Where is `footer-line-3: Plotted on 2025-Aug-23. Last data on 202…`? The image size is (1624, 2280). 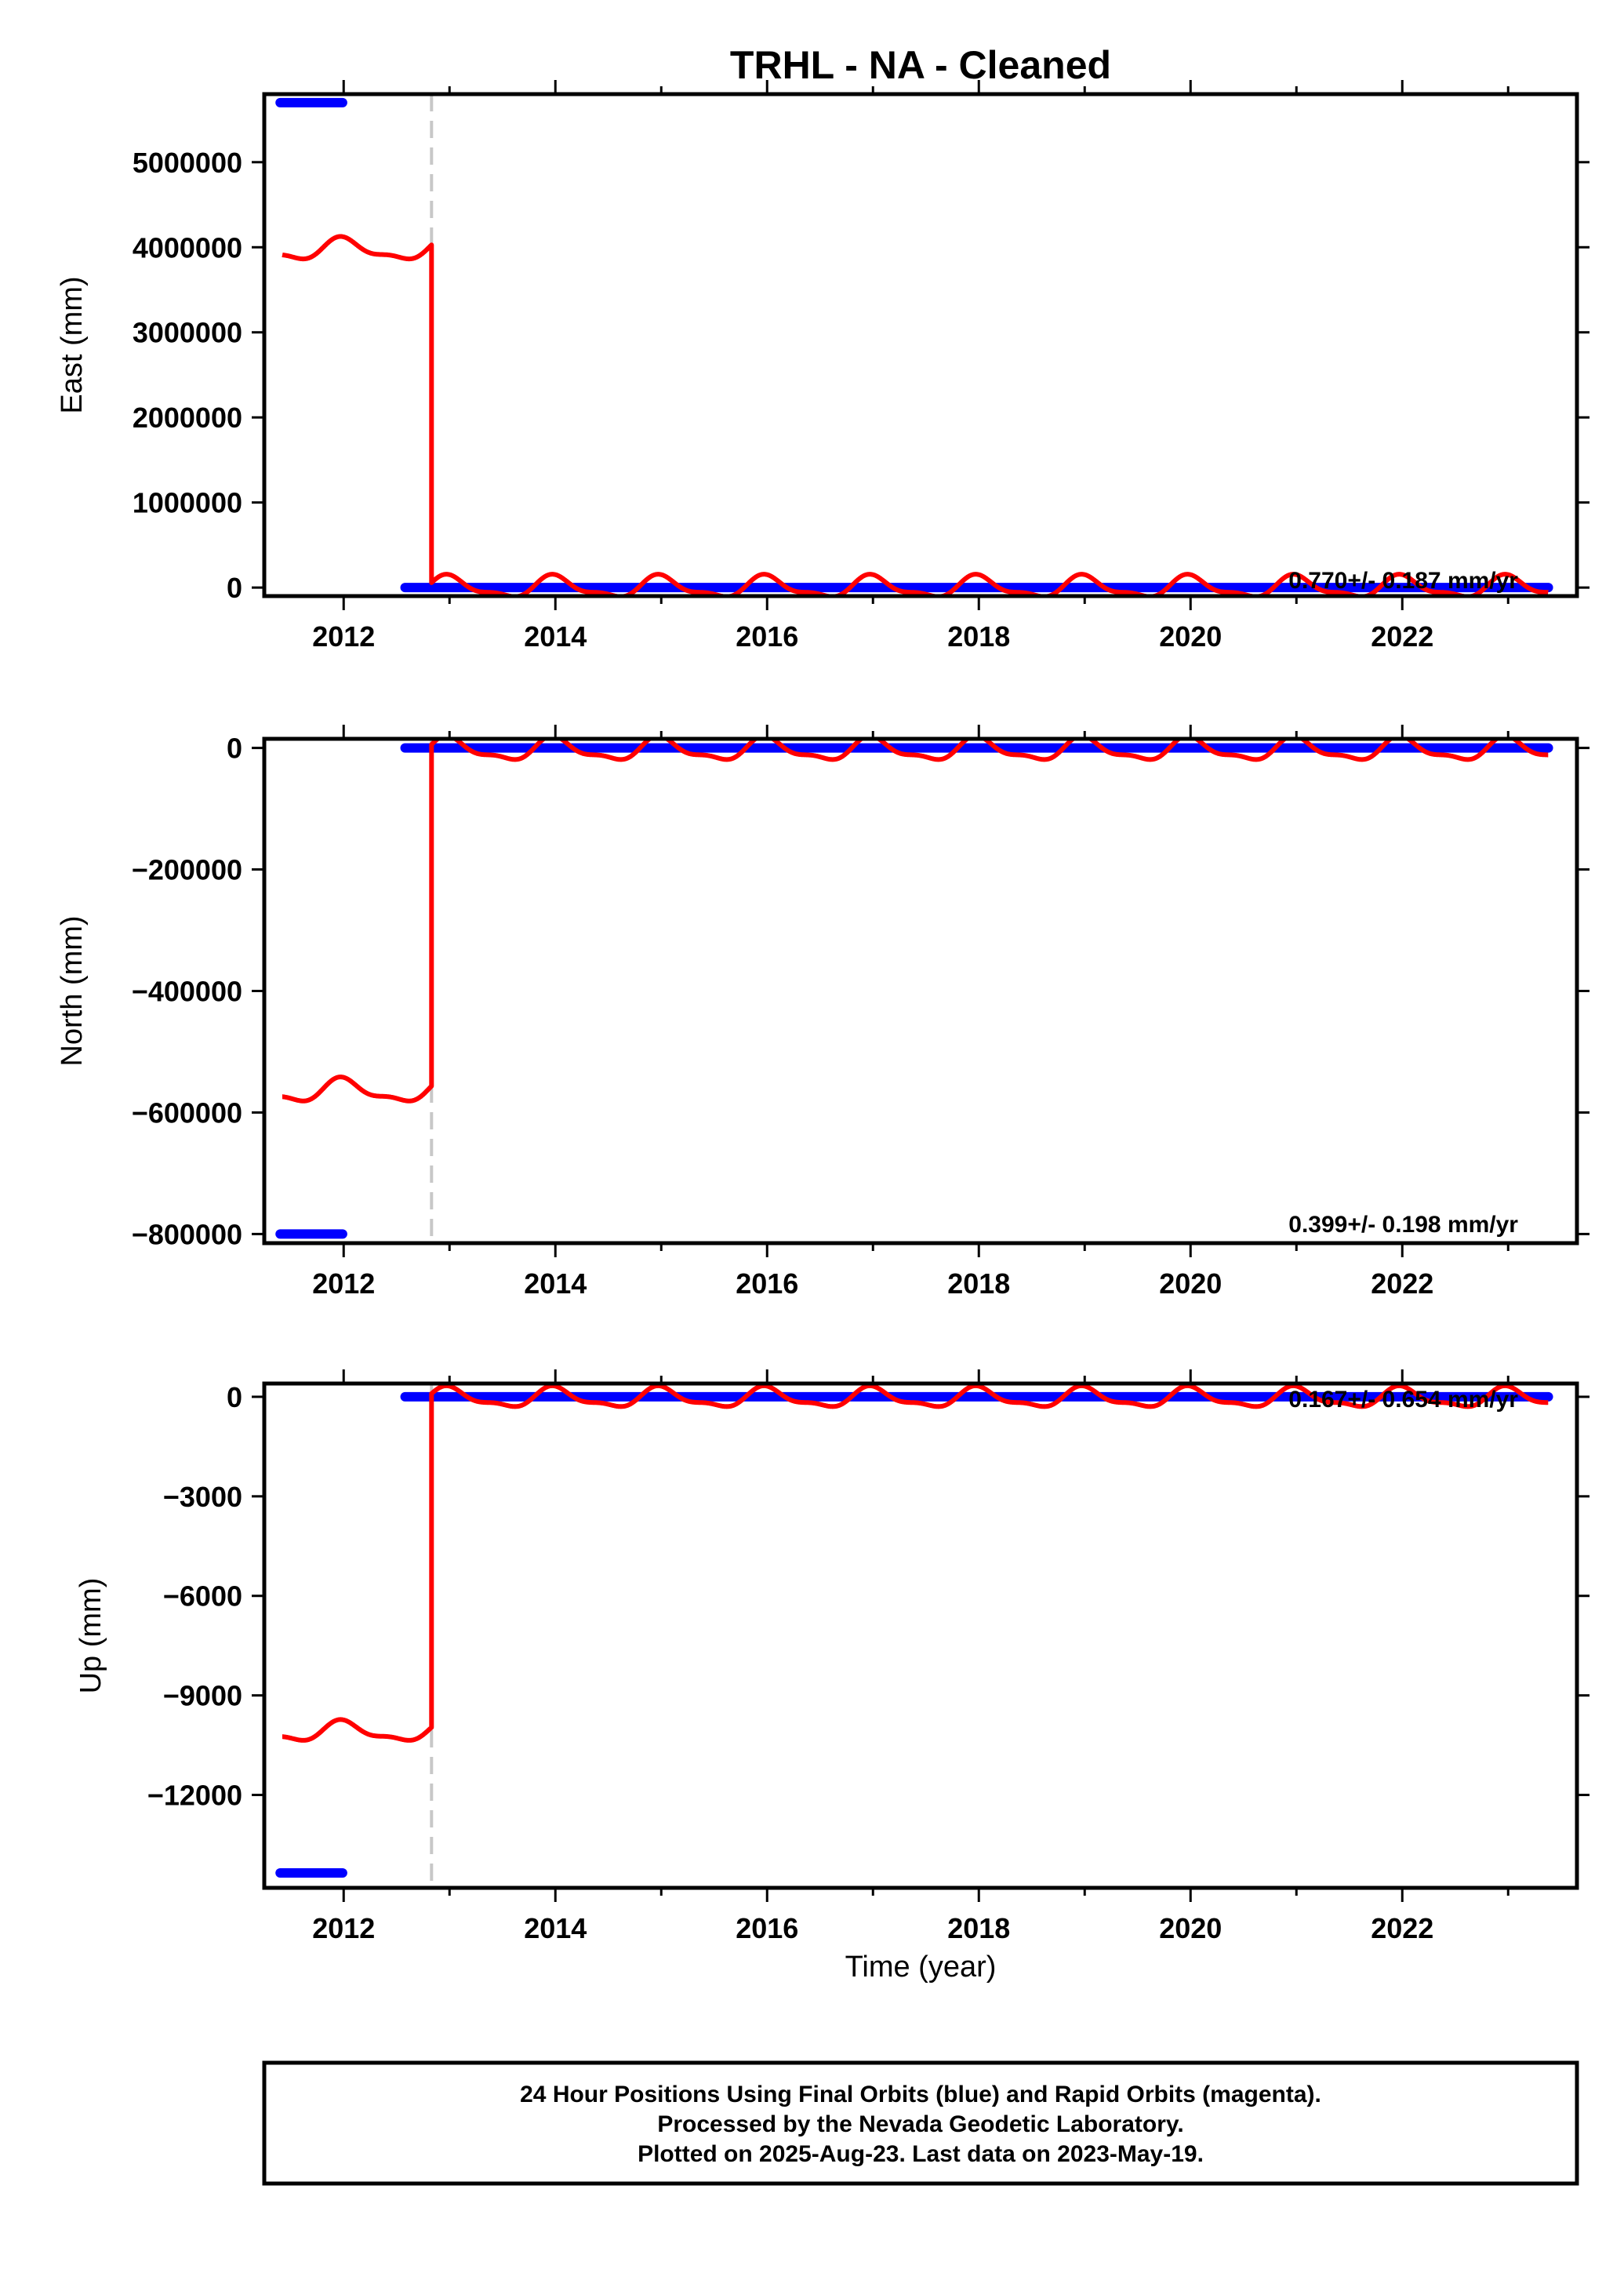 footer-line-3: Plotted on 2025-Aug-23. Last data on 202… is located at coordinates (921, 2154).